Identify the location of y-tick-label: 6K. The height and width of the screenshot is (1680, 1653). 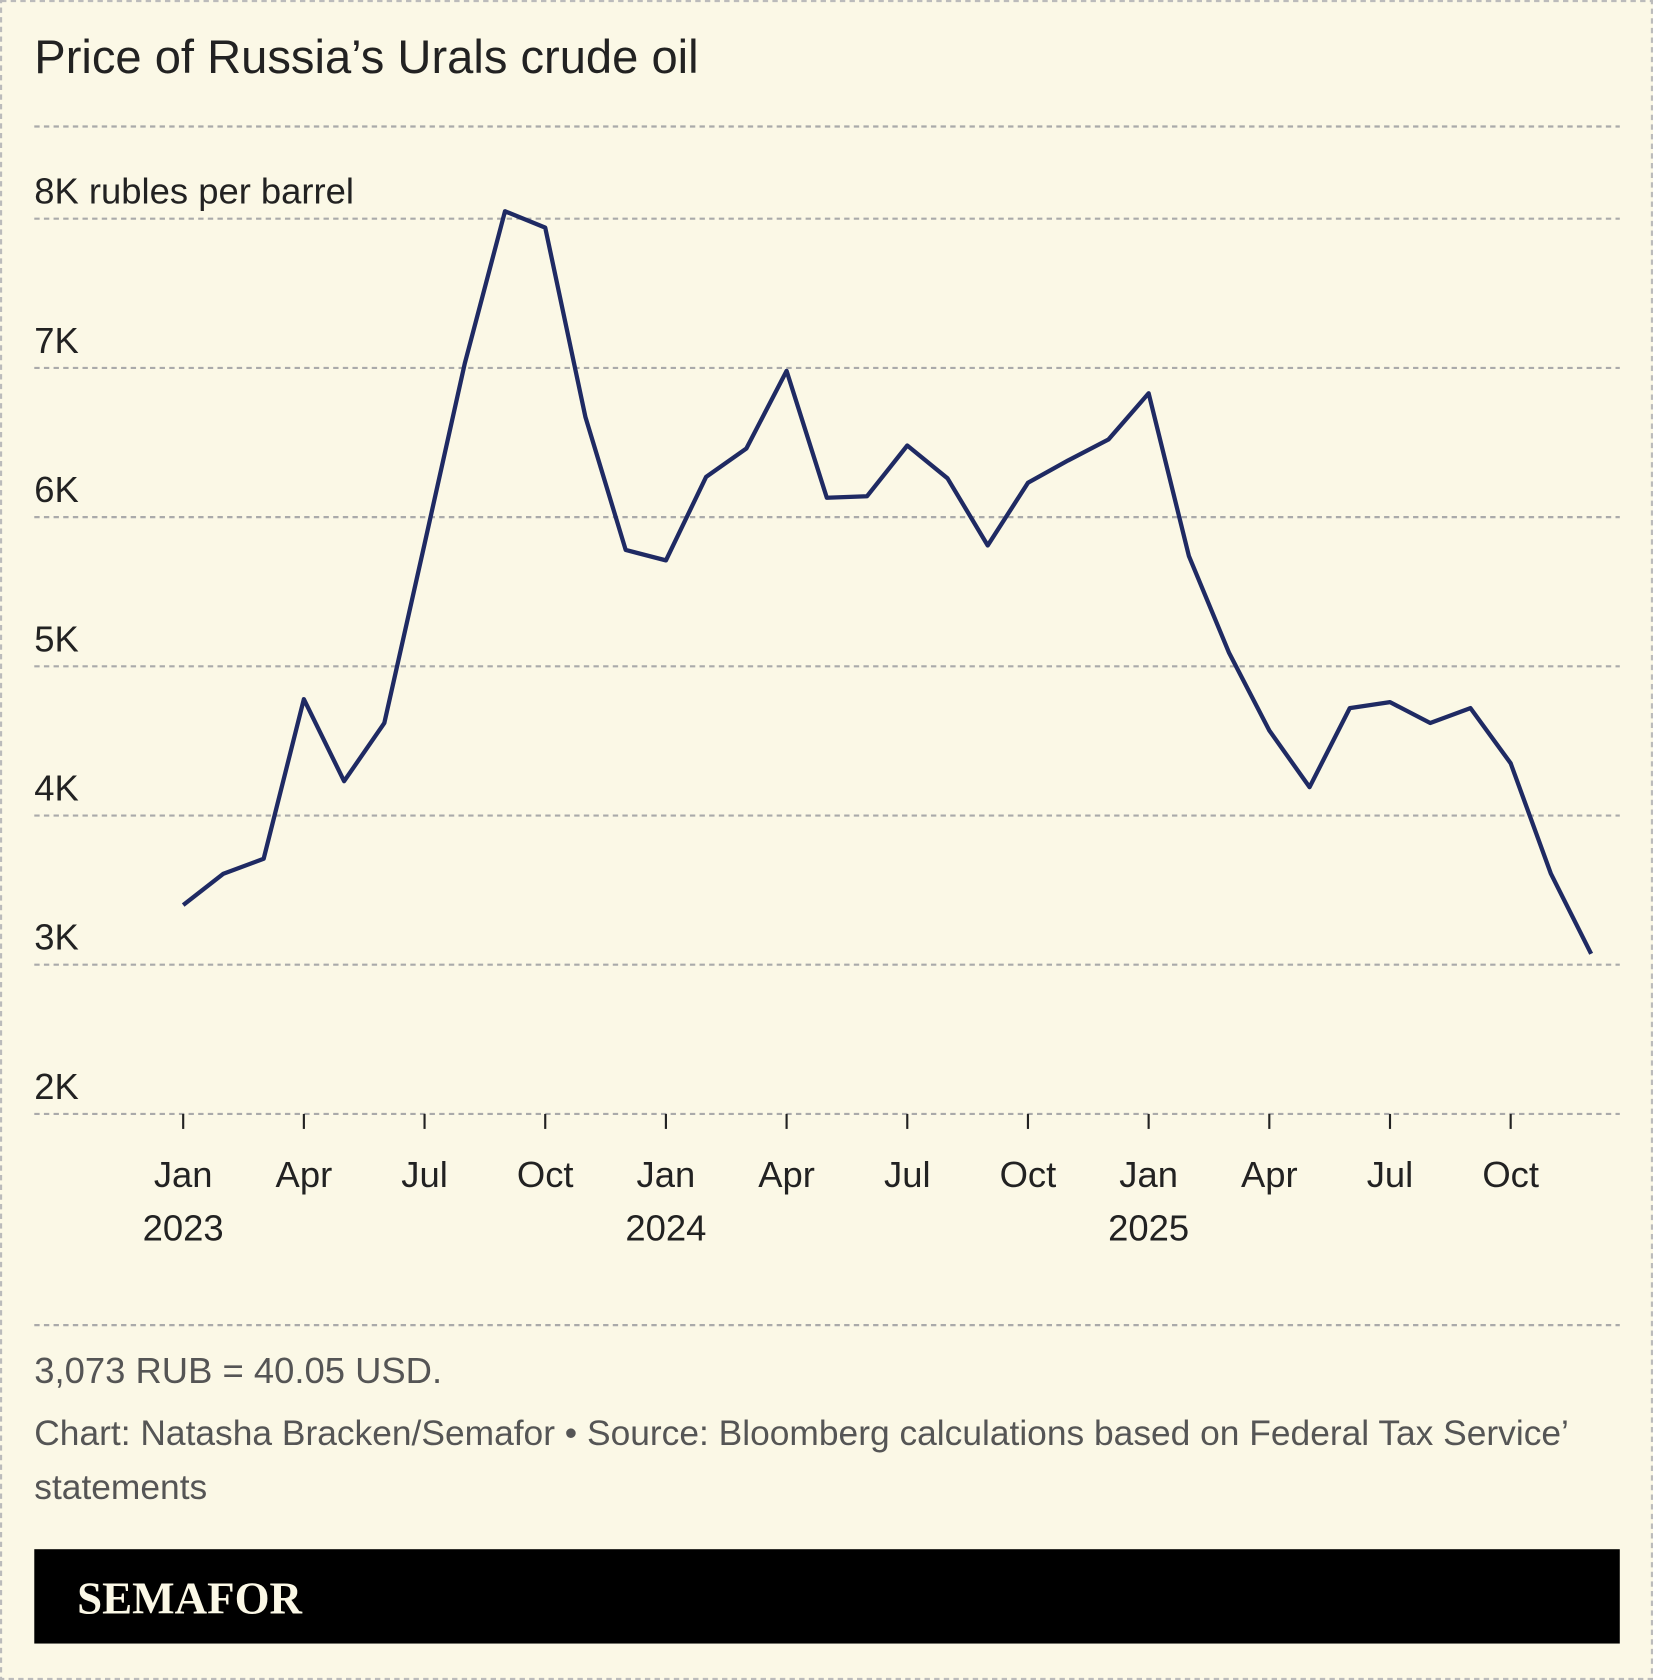
(56, 489).